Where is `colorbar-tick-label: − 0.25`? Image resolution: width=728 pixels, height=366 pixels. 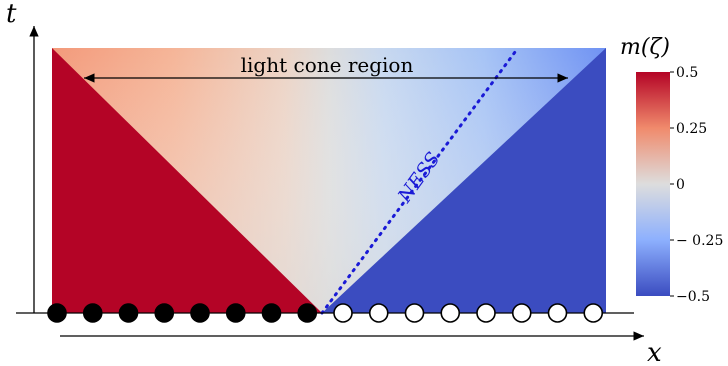 colorbar-tick-label: − 0.25 is located at coordinates (699, 241).